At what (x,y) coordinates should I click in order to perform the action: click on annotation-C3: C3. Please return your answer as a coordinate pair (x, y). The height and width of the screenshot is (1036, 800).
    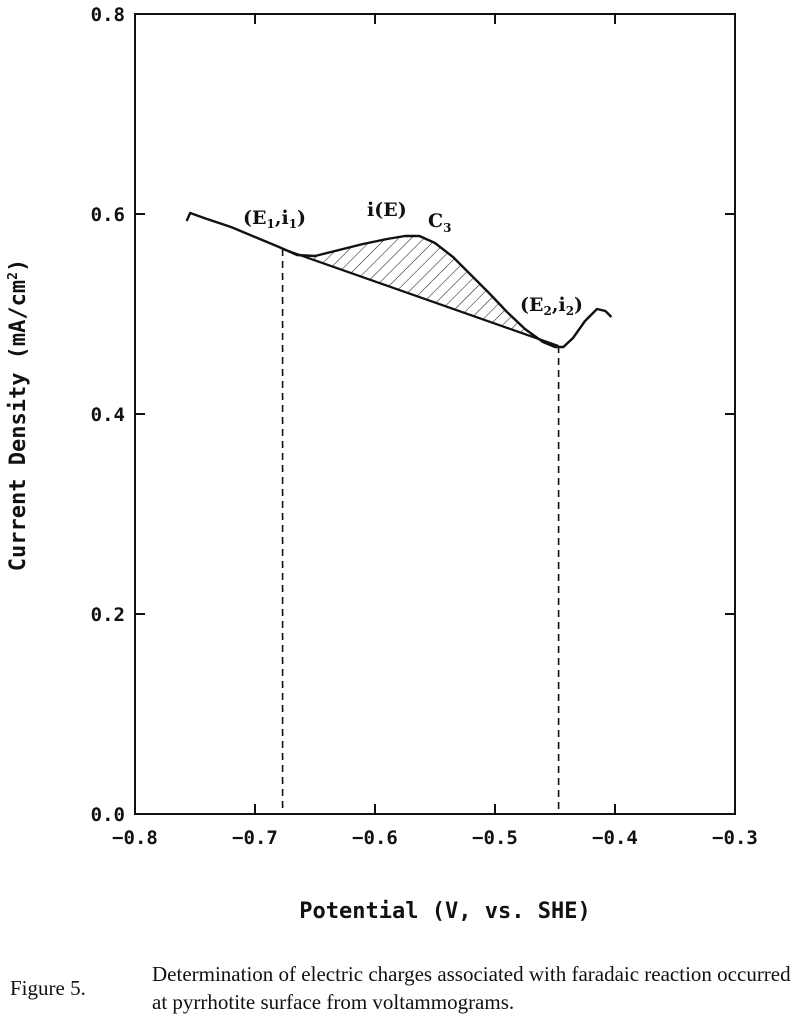
    Looking at the image, I should click on (439, 222).